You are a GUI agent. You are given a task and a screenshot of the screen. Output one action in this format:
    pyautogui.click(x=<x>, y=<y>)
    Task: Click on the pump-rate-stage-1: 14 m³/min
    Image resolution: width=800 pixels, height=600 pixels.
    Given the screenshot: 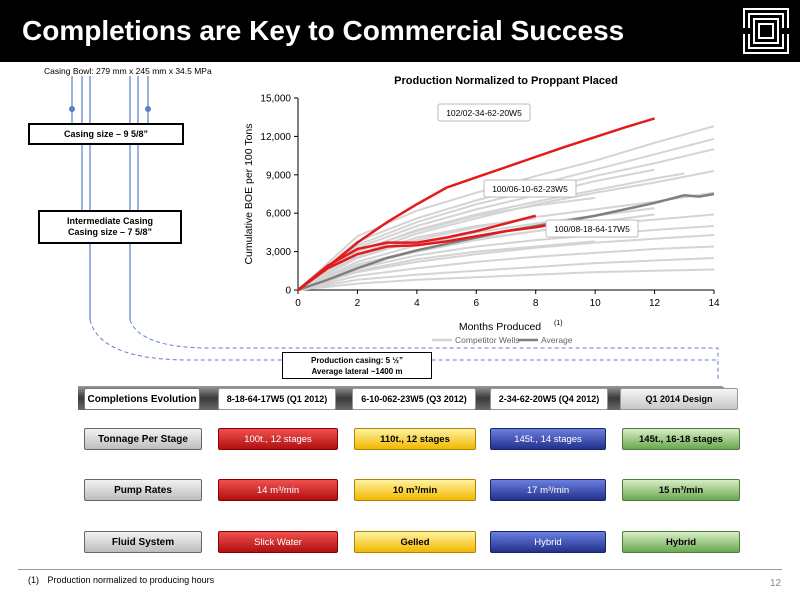 What is the action you would take?
    pyautogui.click(x=278, y=490)
    